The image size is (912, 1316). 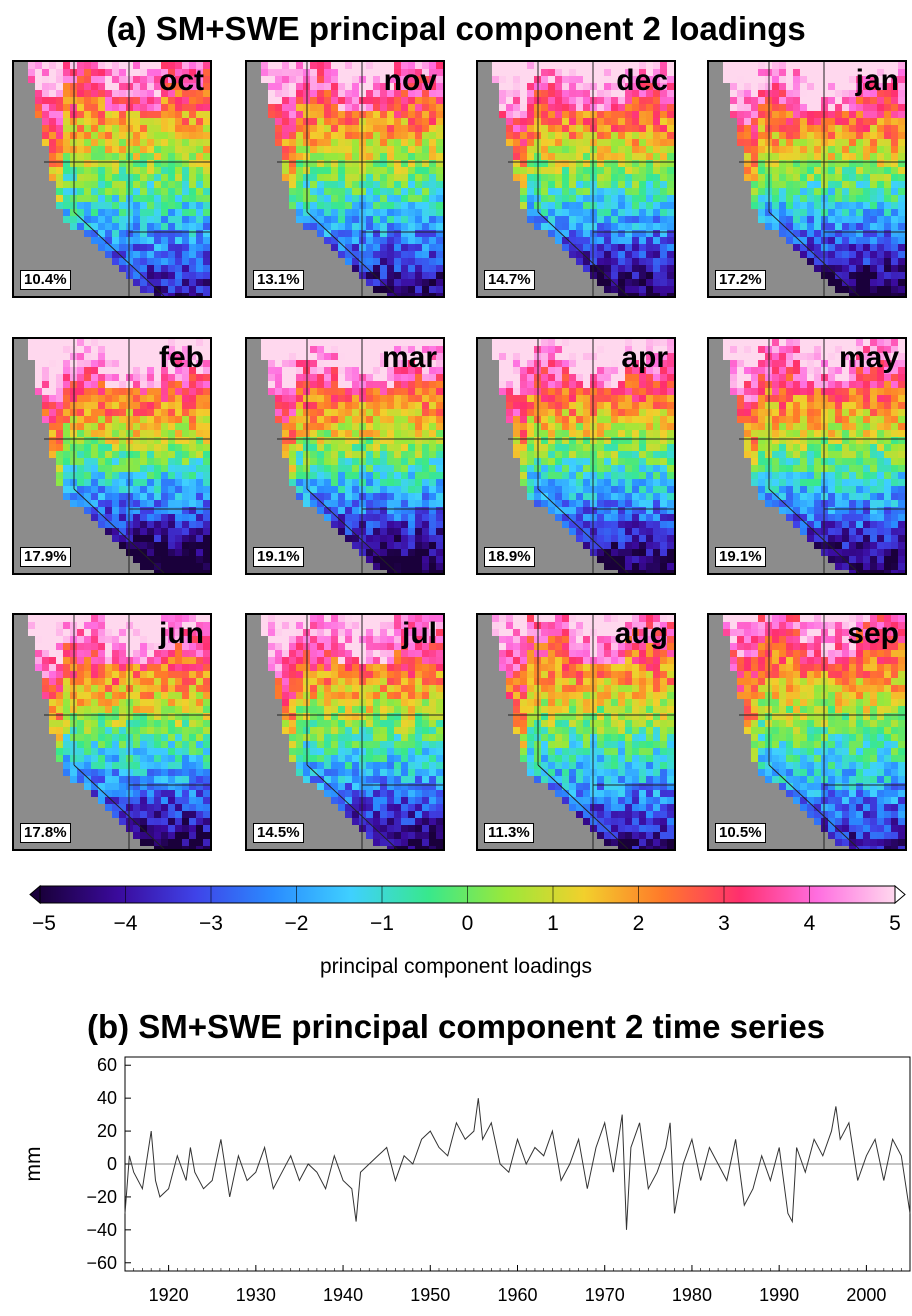 I want to click on colorbar-tick-label: 4, so click(x=810, y=923).